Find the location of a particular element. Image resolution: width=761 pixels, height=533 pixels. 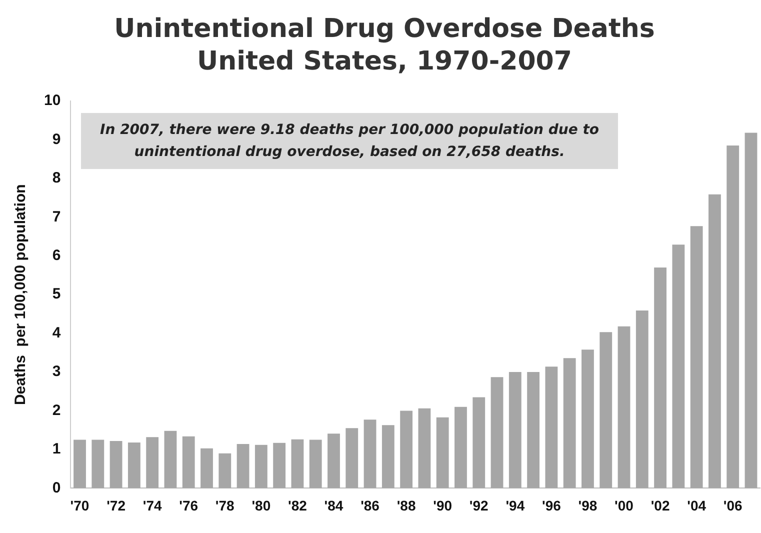

y-tick-label: 10 is located at coordinates (52, 101).